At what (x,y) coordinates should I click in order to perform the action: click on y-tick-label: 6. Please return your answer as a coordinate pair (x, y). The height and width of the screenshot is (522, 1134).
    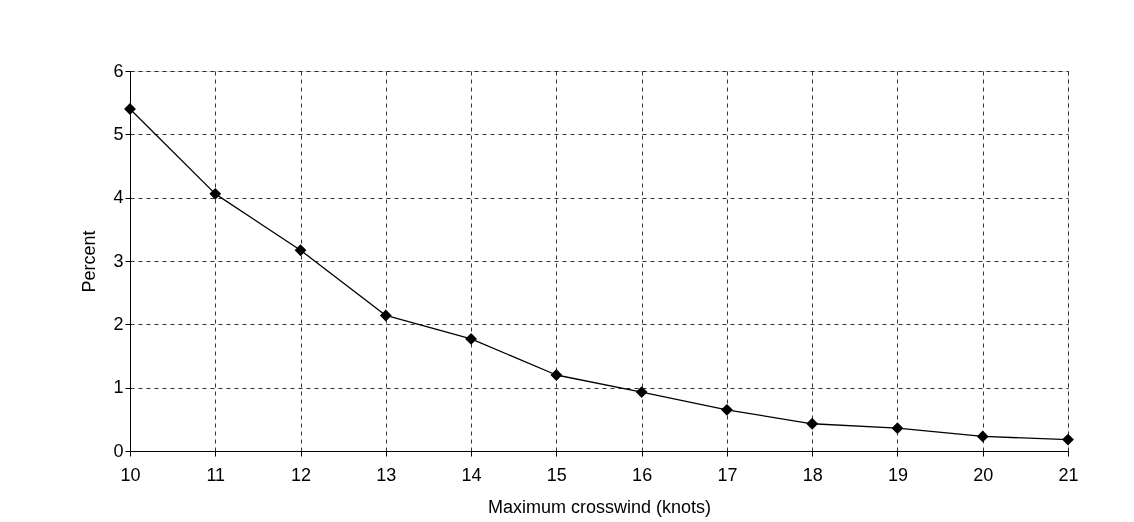
    Looking at the image, I should click on (118, 70).